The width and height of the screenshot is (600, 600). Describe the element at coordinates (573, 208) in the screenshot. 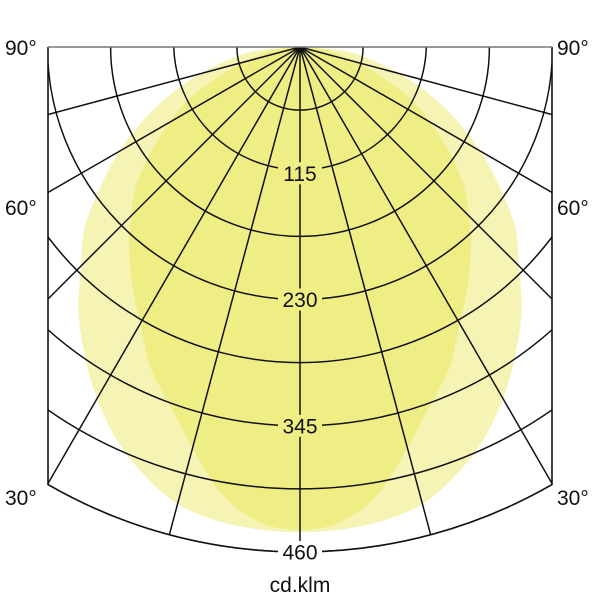

I see `angle-label-right-60: 60°` at that location.